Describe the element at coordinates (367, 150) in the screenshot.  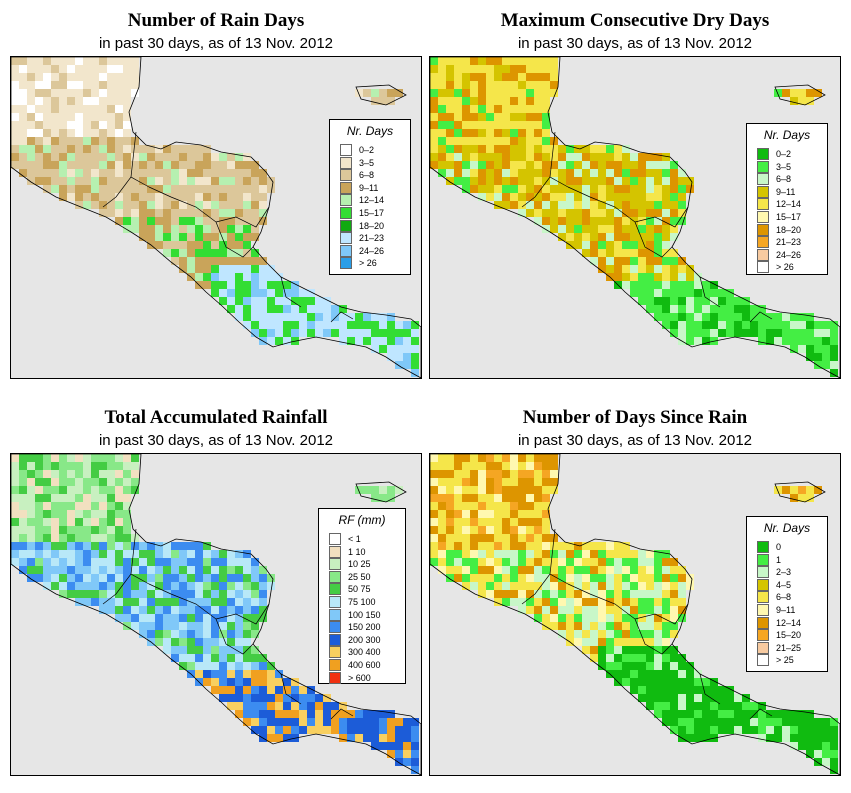
I see `legend-label: 0–2` at that location.